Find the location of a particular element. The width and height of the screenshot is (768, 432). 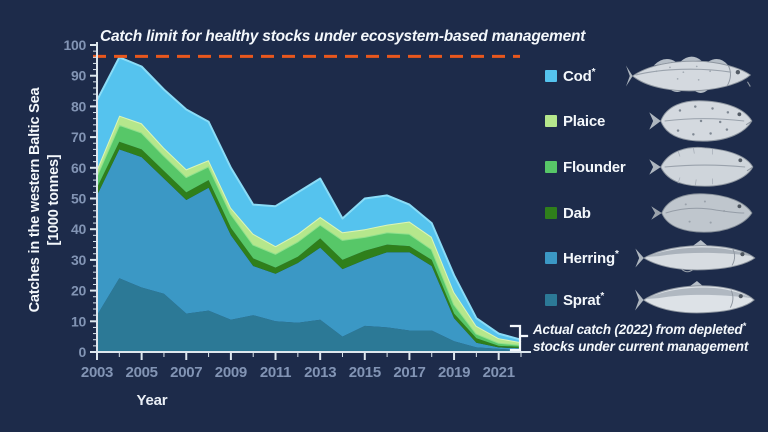

herring-illustration-icon is located at coordinates (695, 256).